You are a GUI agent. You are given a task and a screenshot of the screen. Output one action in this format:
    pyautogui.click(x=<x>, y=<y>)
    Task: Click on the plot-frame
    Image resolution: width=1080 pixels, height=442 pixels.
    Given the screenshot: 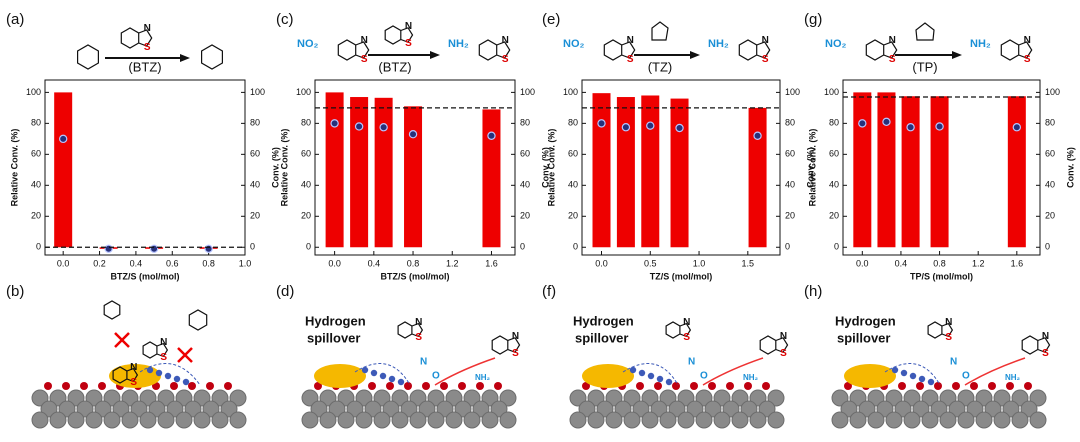 What is the action you would take?
    pyautogui.click(x=941, y=167)
    